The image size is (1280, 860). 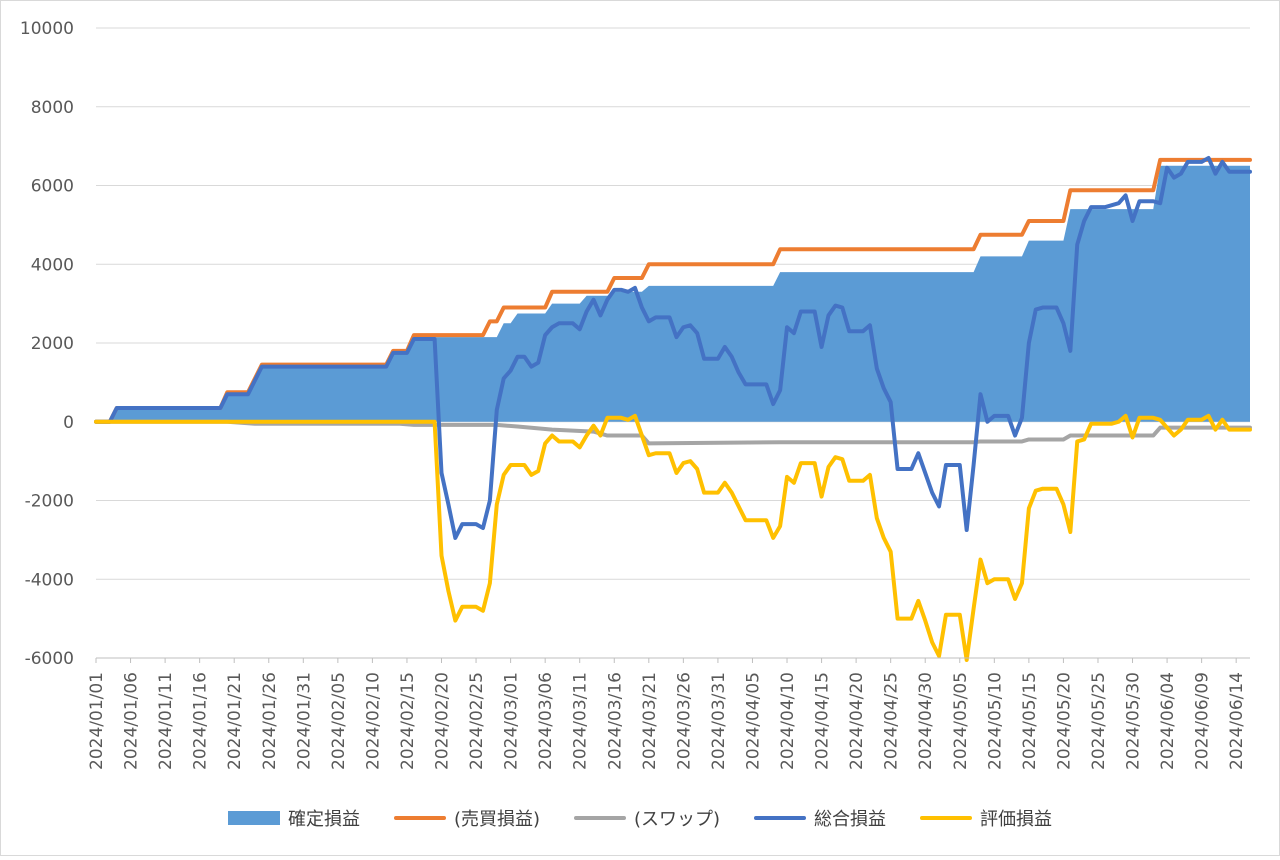 I want to click on y-tick-label: 0, so click(x=68, y=423).